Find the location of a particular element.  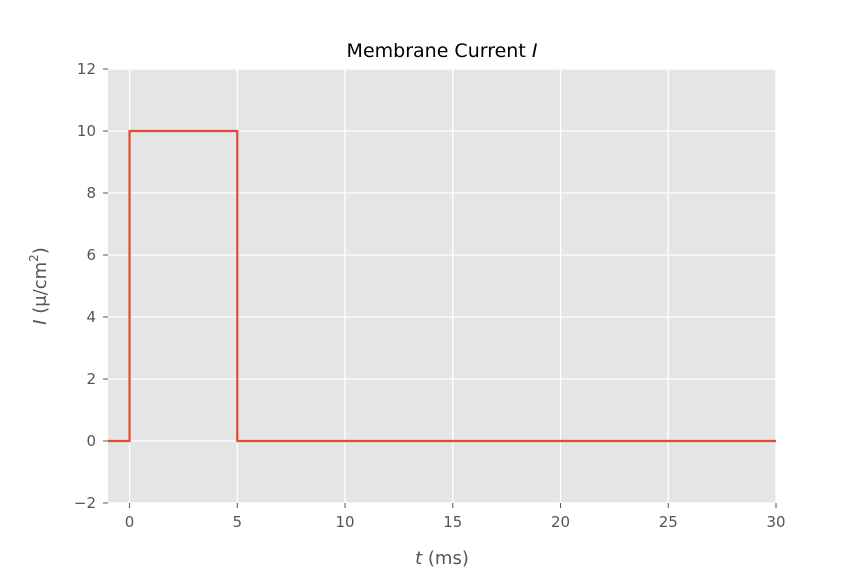

x-tick-label: 25 is located at coordinates (668, 522).